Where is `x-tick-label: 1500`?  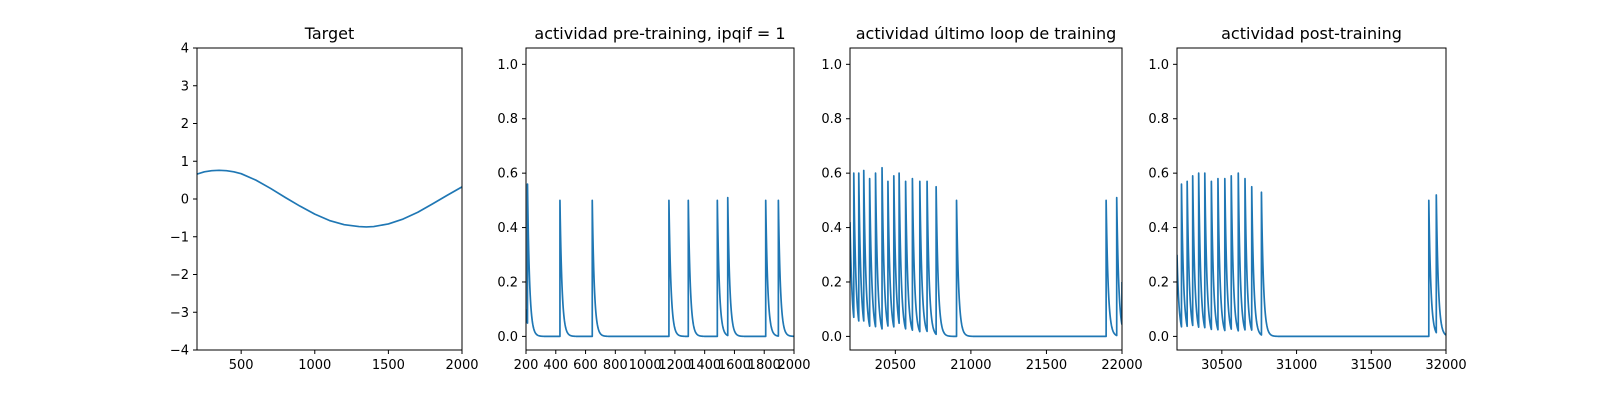 x-tick-label: 1500 is located at coordinates (388, 365).